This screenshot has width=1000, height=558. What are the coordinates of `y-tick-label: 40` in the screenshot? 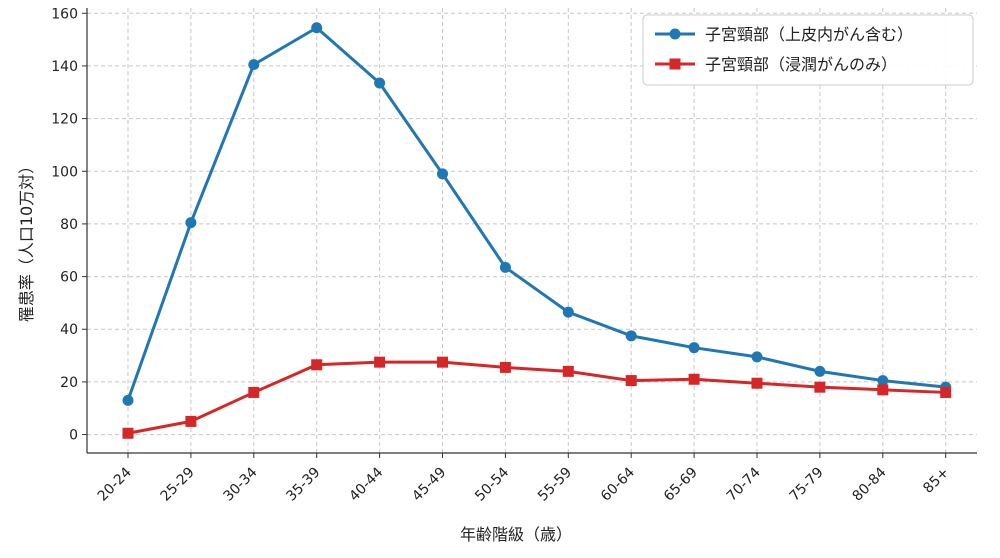 It's located at (69, 330).